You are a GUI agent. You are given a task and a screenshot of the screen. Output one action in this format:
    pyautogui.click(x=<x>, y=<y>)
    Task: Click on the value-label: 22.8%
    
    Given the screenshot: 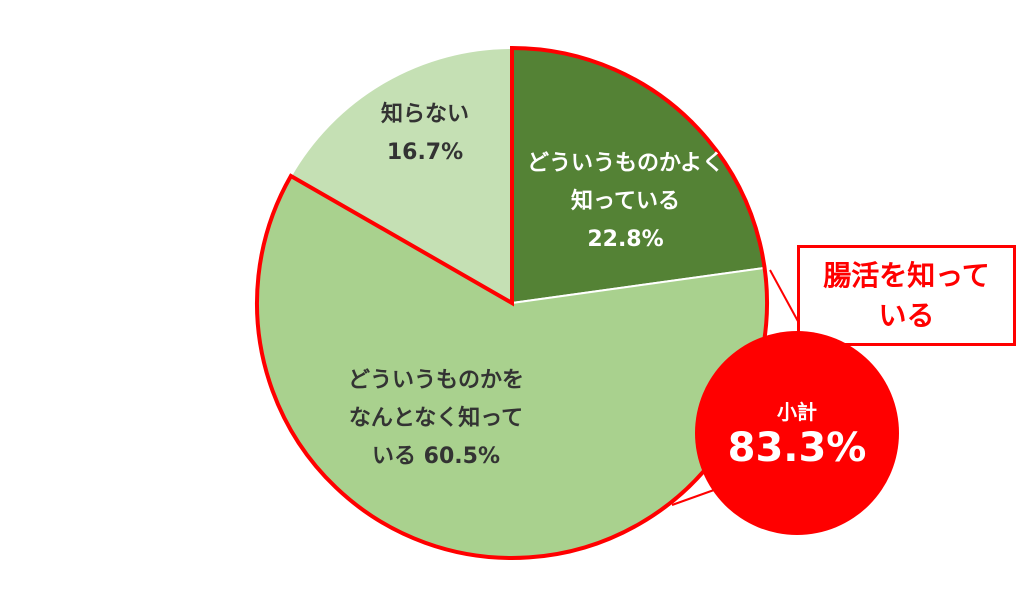 What is the action you would take?
    pyautogui.click(x=625, y=239)
    